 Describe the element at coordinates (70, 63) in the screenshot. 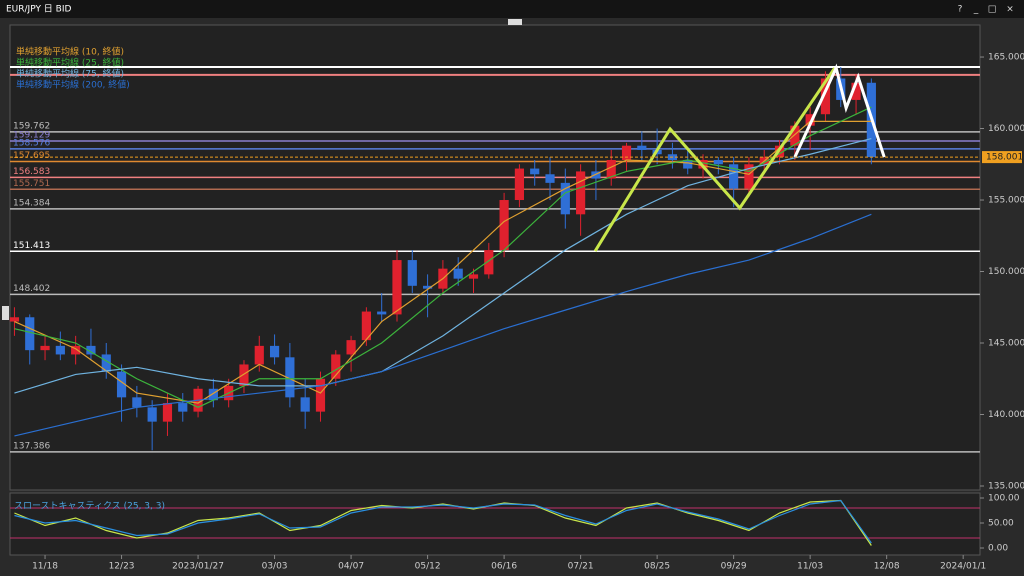

I see `legend-entry: 単純移動平均線 (25, 終値)` at that location.